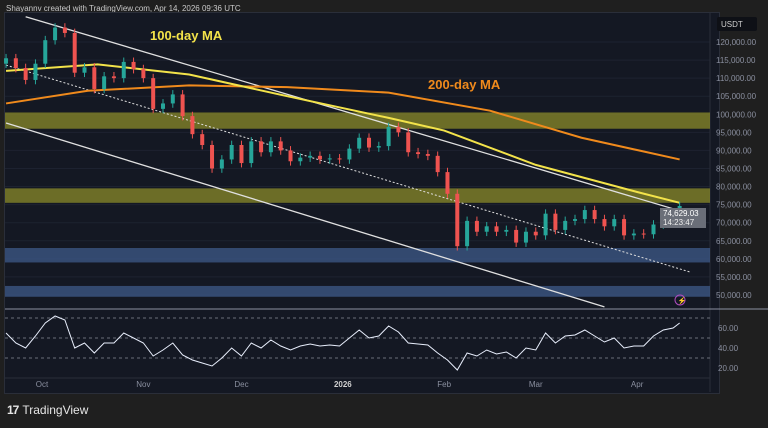  Describe the element at coordinates (734, 241) in the screenshot. I see `y-tick-label: 65,000.00` at that location.